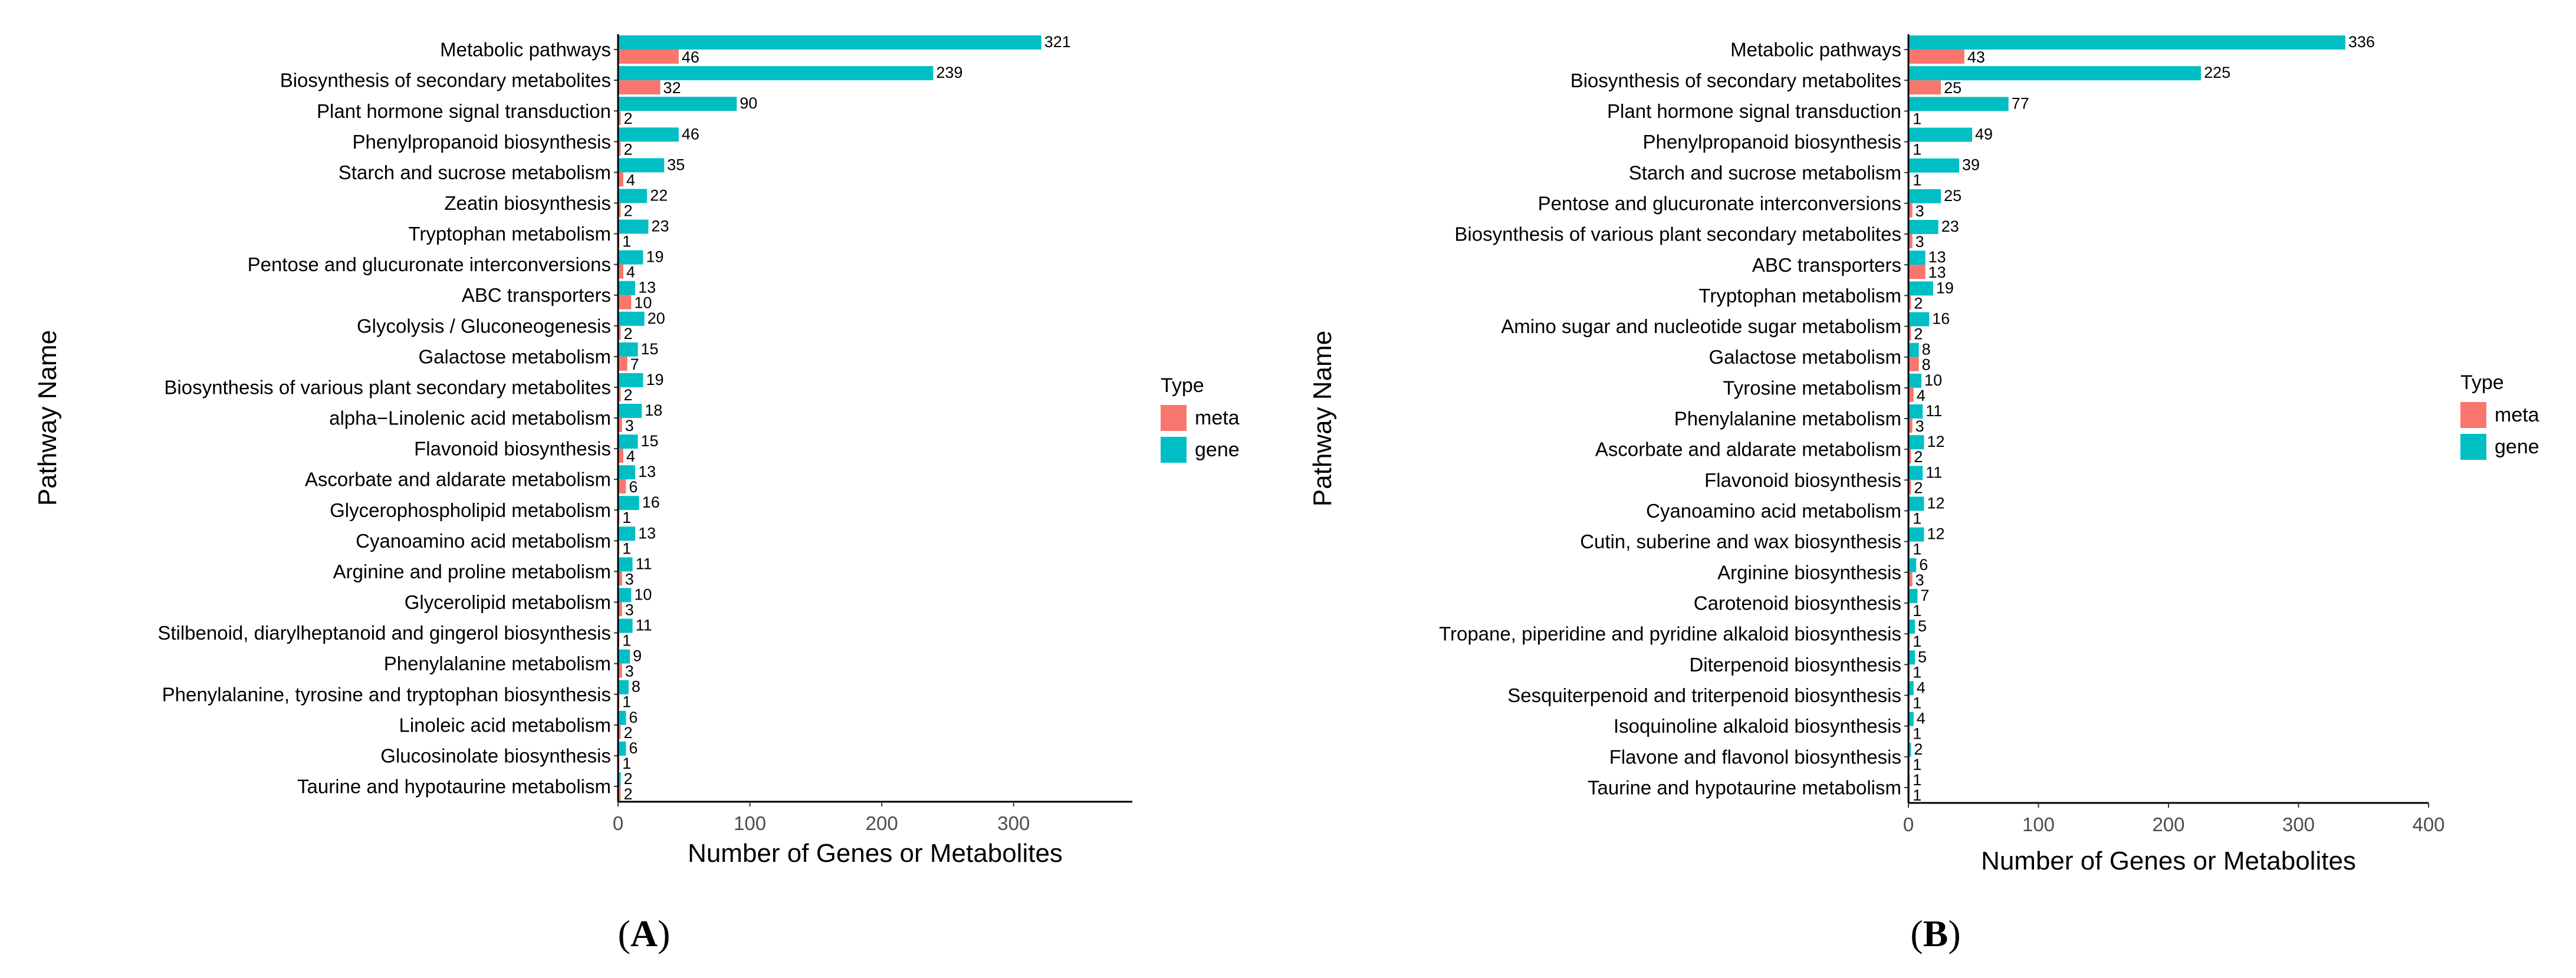 Image resolution: width=2576 pixels, height=978 pixels. Describe the element at coordinates (2021, 103) in the screenshot. I see `data-label-gene: 77` at that location.